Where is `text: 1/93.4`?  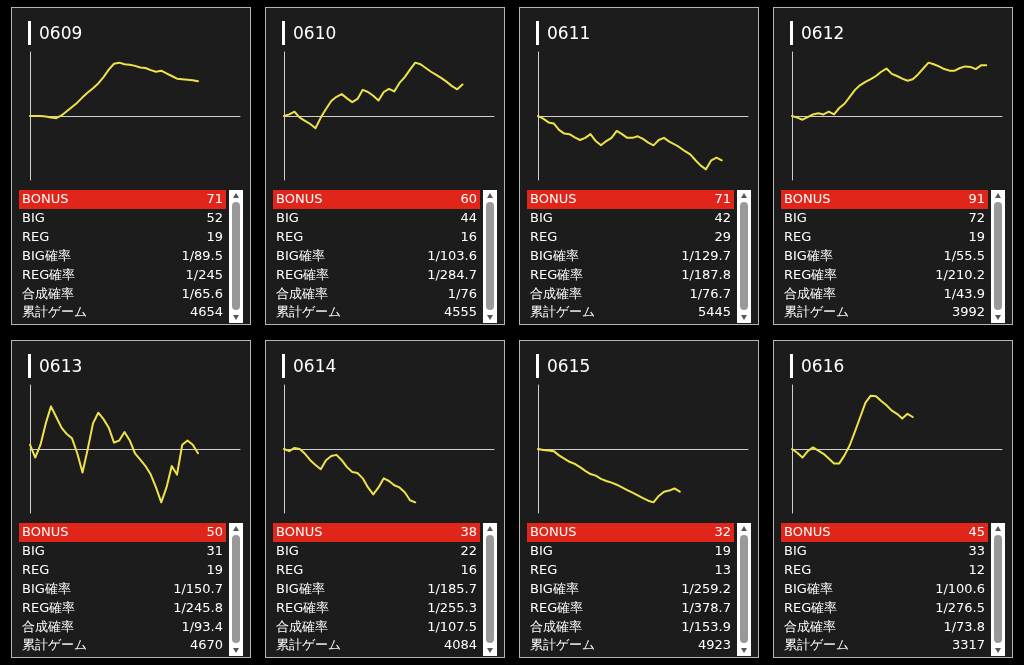 text: 1/93.4 is located at coordinates (202, 626).